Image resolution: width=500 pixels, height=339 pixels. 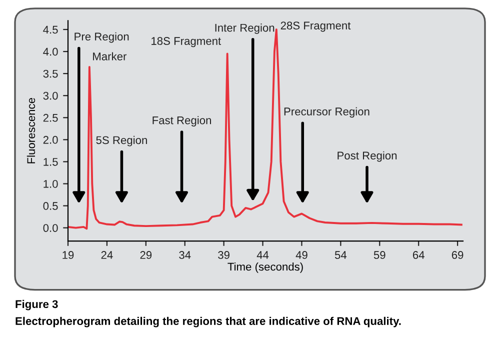 I want to click on x-tick-label: 24, so click(x=107, y=255).